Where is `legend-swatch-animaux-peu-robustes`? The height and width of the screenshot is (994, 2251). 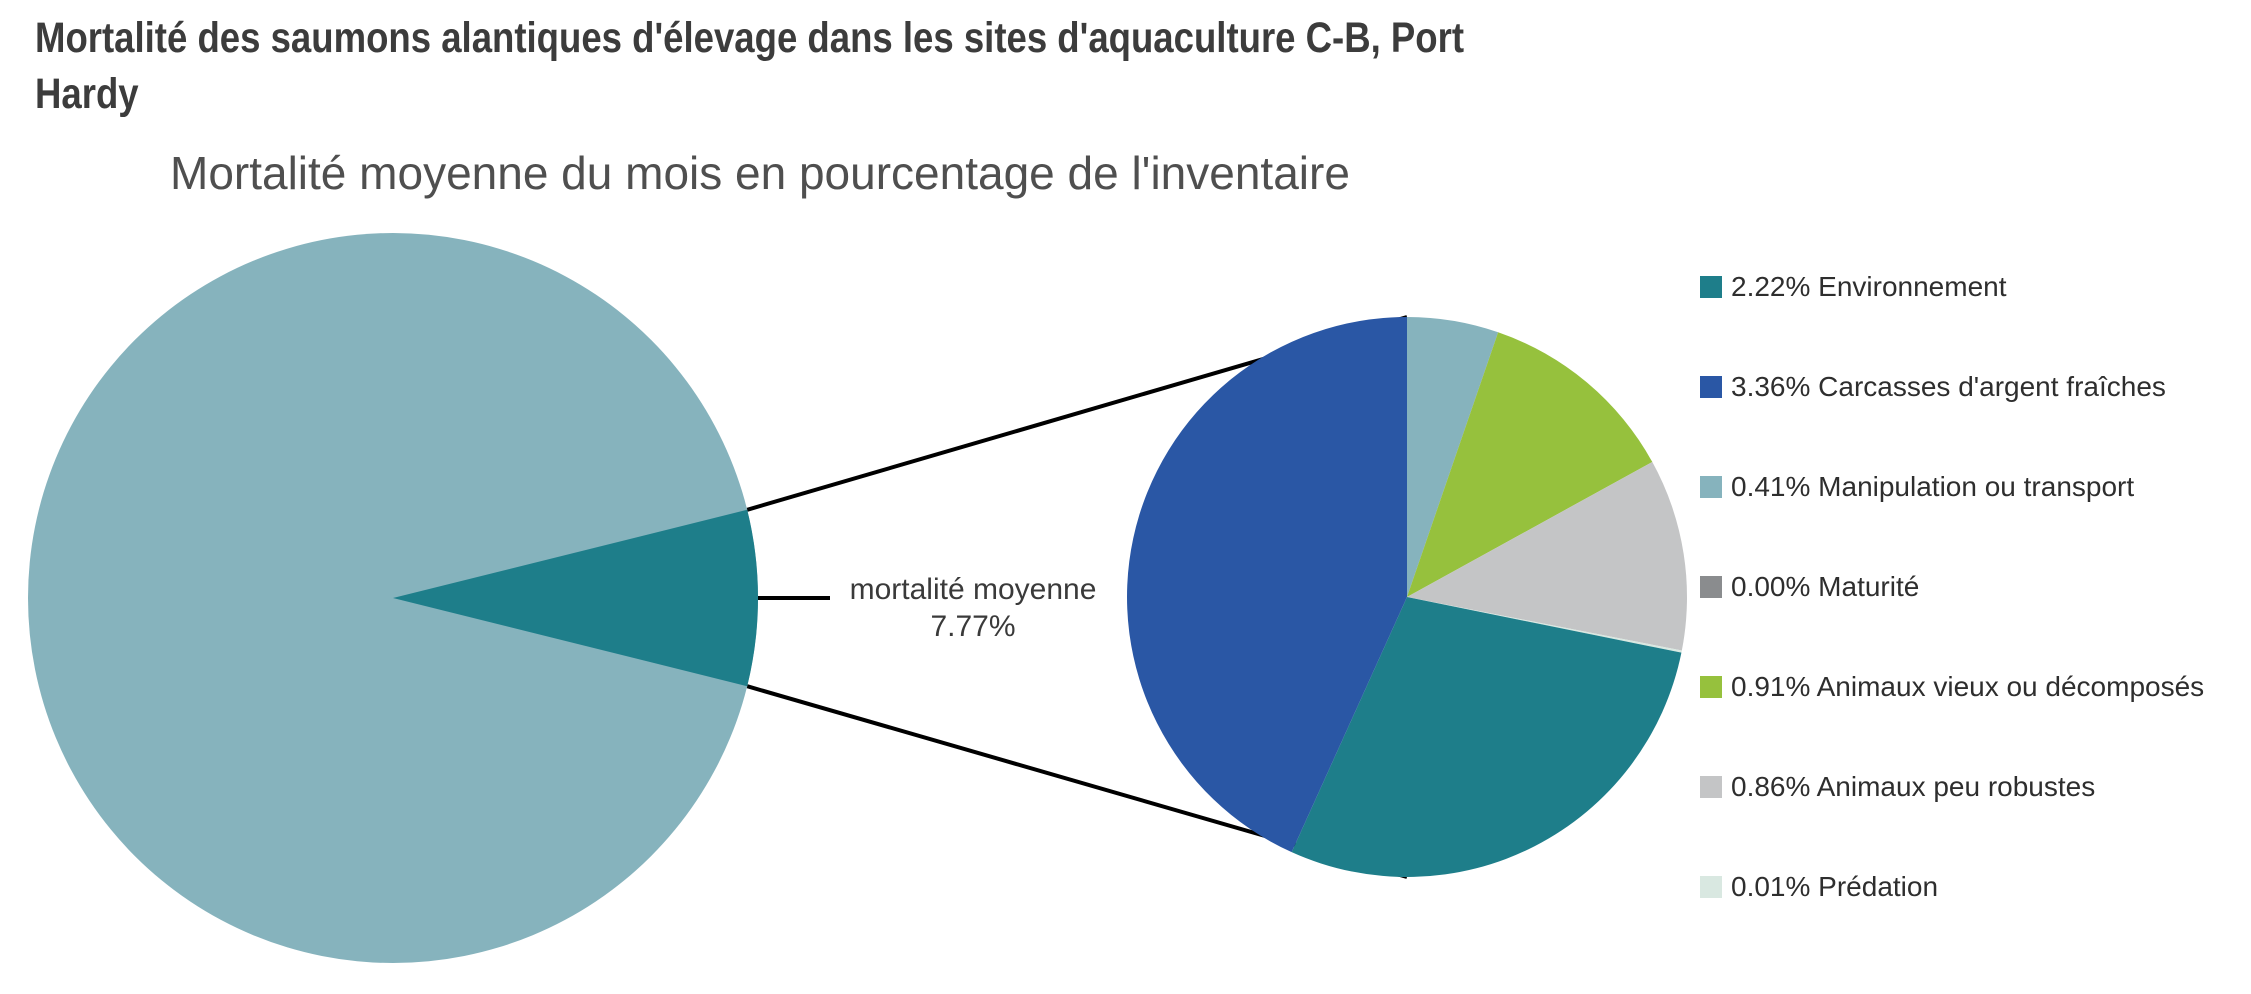
legend-swatch-animaux-peu-robustes is located at coordinates (1711, 787).